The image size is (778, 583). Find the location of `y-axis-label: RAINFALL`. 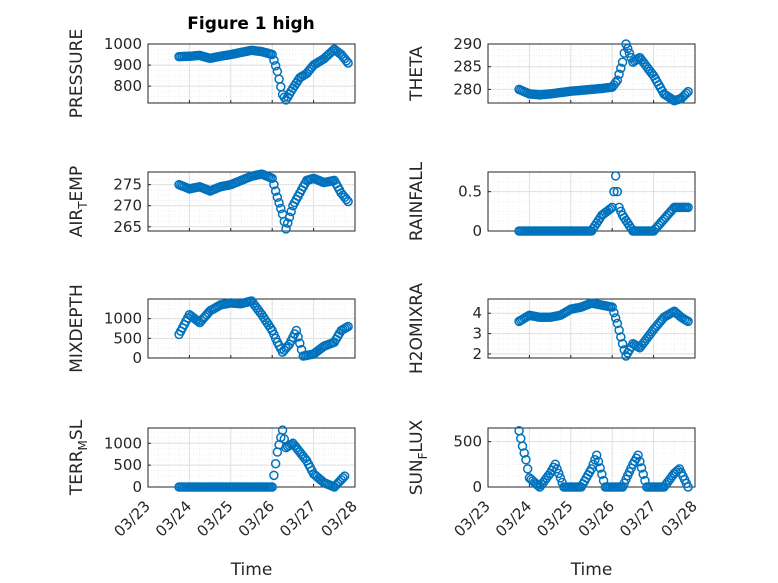

y-axis-label: RAINFALL is located at coordinates (417, 201).